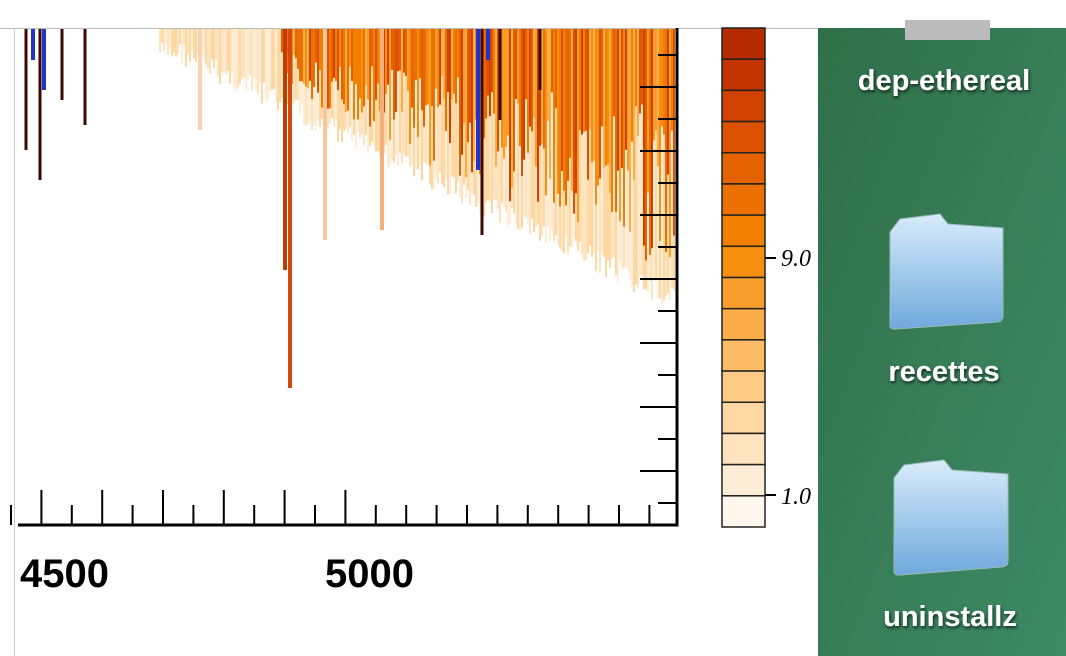  Describe the element at coordinates (944, 58) in the screenshot. I see `desktop-icon: dep-ethereal` at that location.